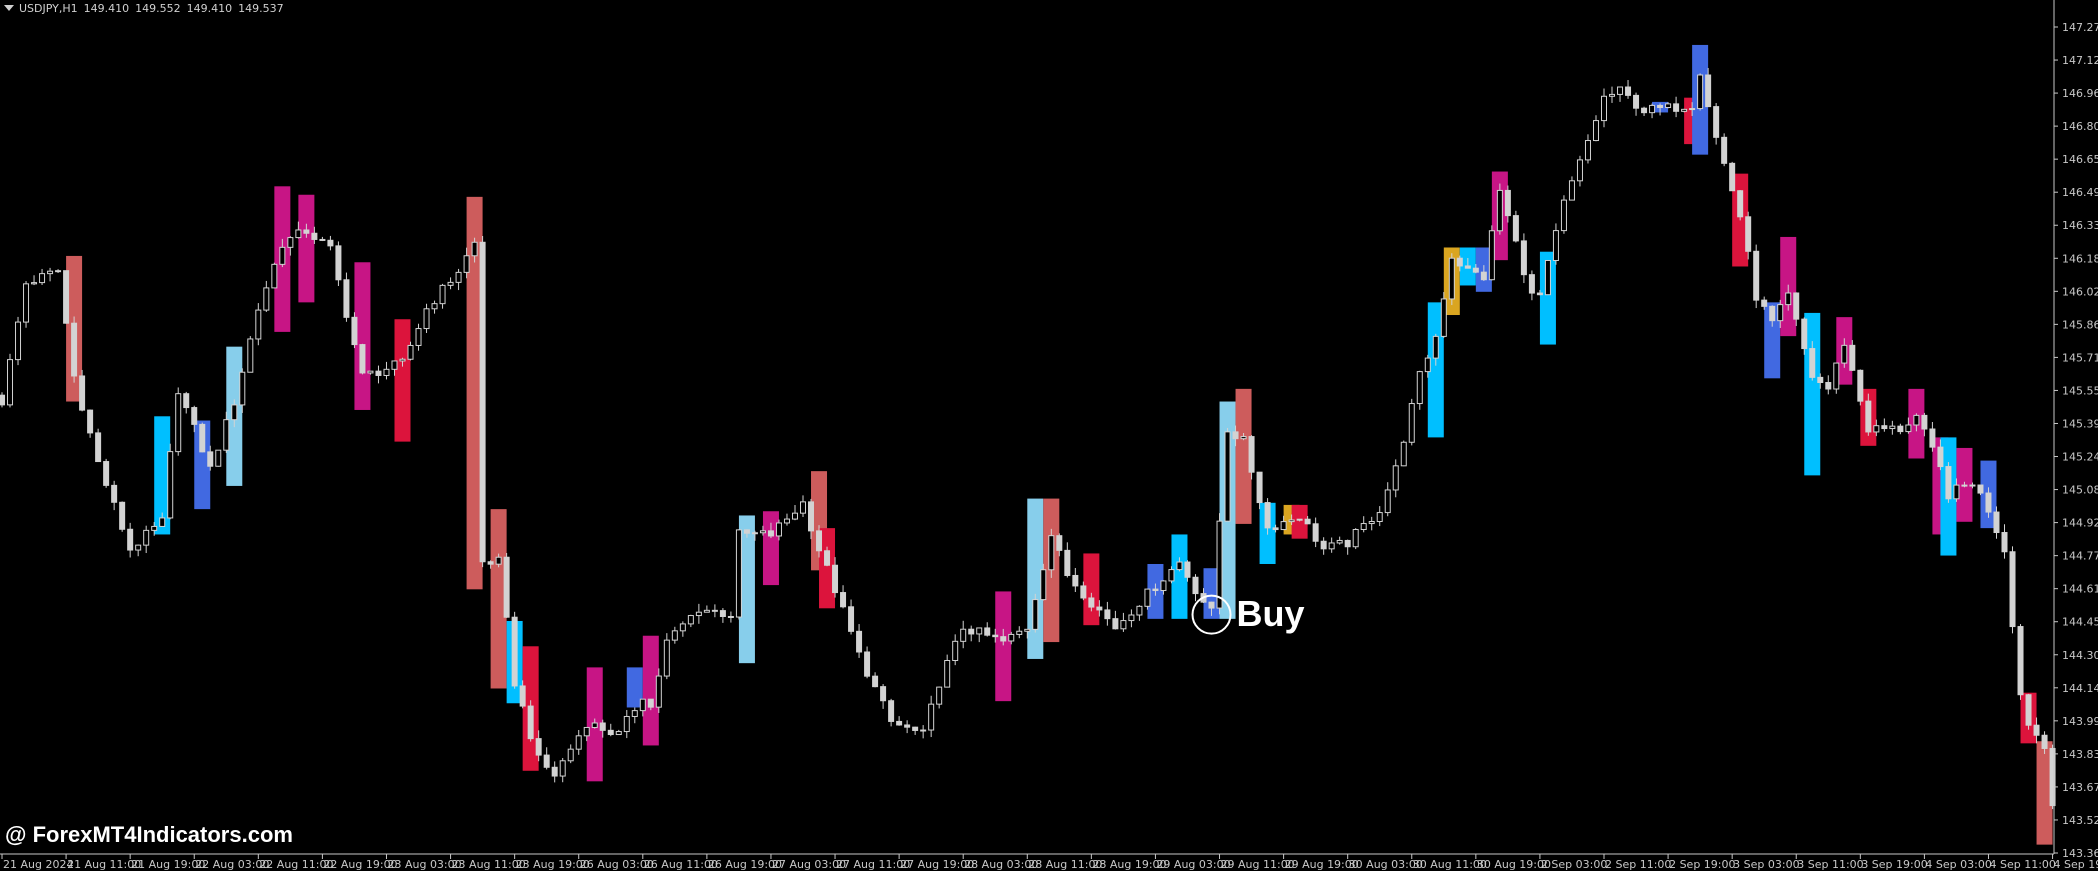 This screenshot has height=871, width=2098. What do you see at coordinates (2080, 126) in the screenshot?
I see `price-tick-label: 146.805` at bounding box center [2080, 126].